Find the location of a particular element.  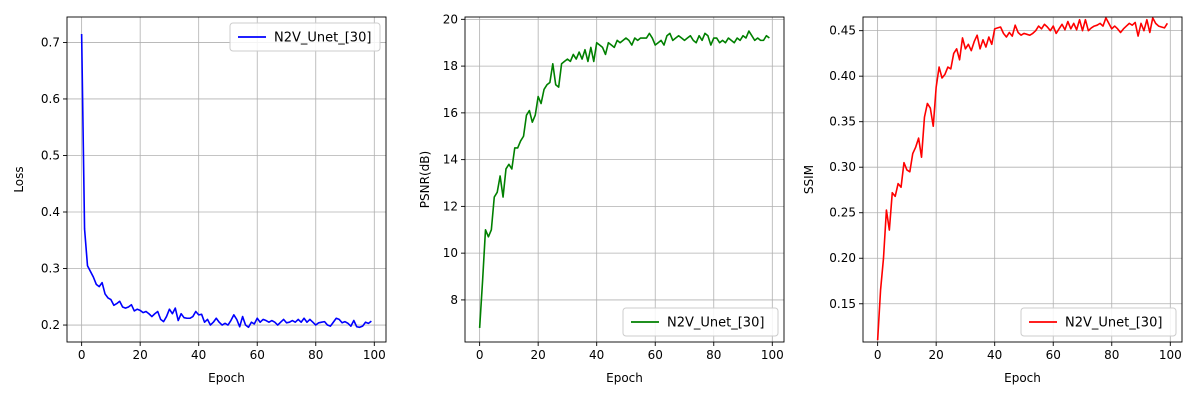

y-tick-label: 12 is located at coordinates (450, 206).